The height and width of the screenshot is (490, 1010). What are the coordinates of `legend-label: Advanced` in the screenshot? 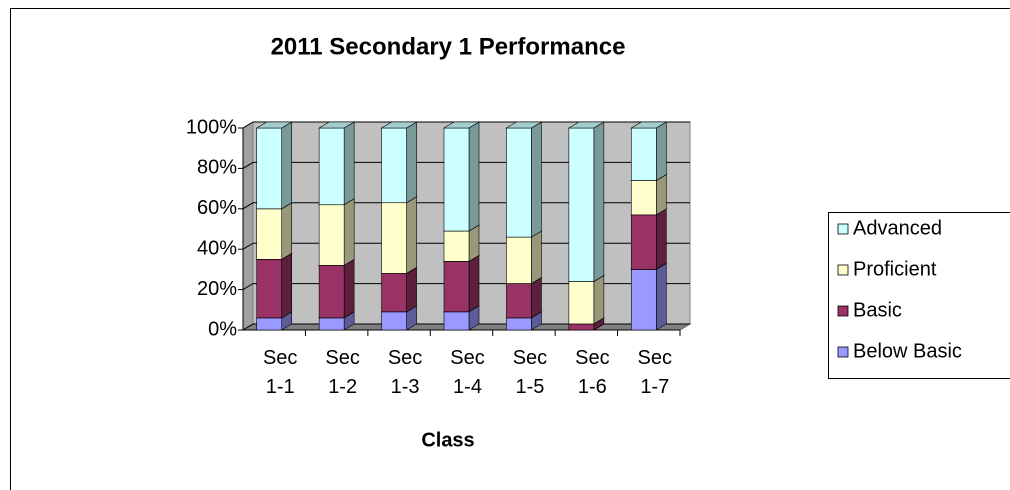 It's located at (897, 228).